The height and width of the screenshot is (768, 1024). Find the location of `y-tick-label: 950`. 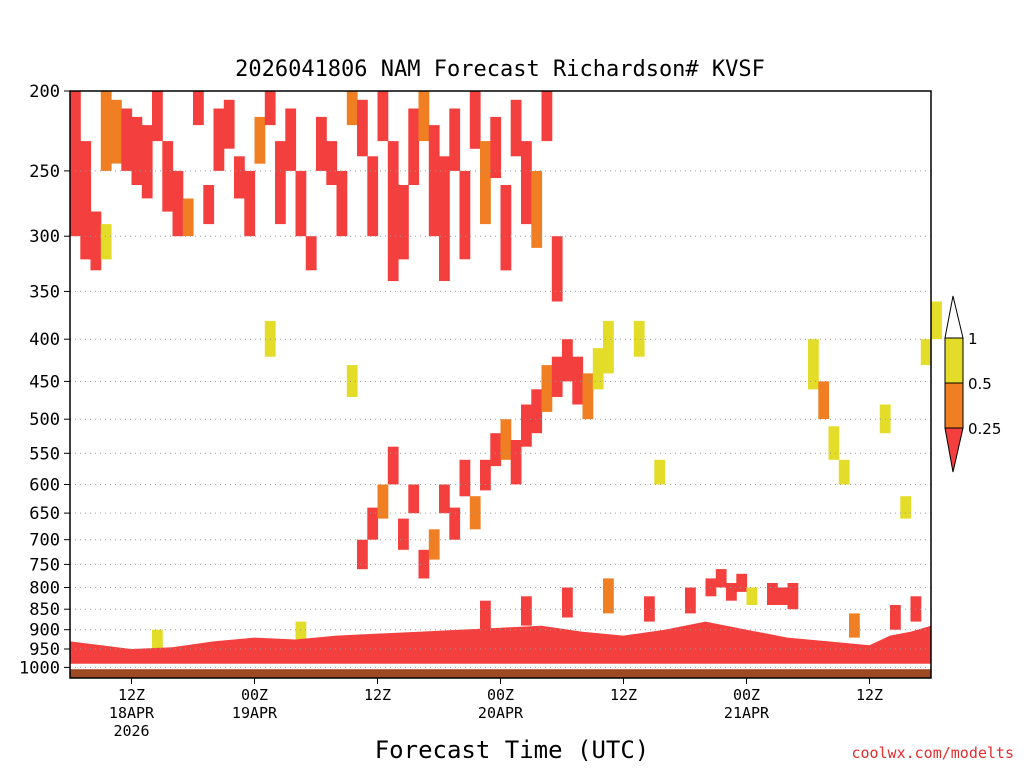

y-tick-label: 950 is located at coordinates (44, 650).